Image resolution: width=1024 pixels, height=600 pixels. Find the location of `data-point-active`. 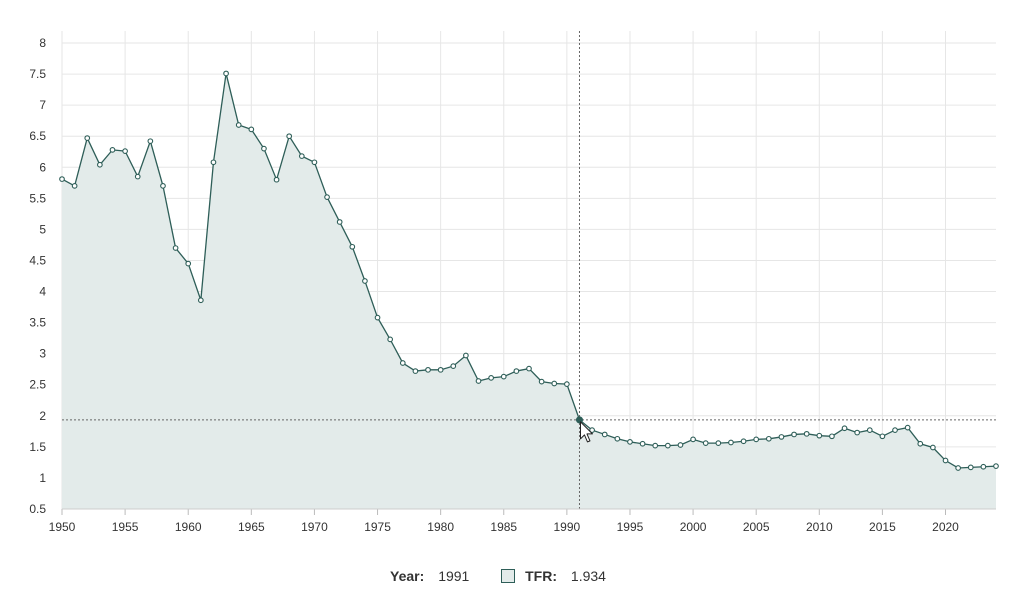

data-point-active is located at coordinates (579, 420).